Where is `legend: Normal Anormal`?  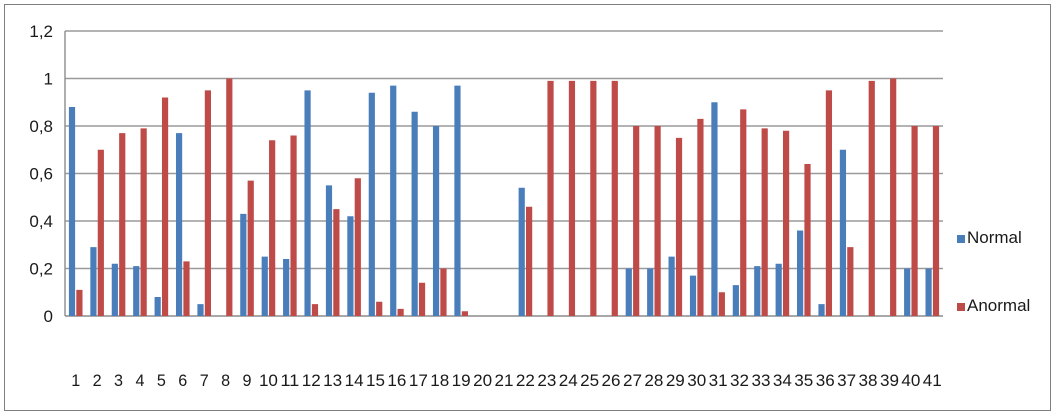
legend: Normal Anormal is located at coordinates (993, 271).